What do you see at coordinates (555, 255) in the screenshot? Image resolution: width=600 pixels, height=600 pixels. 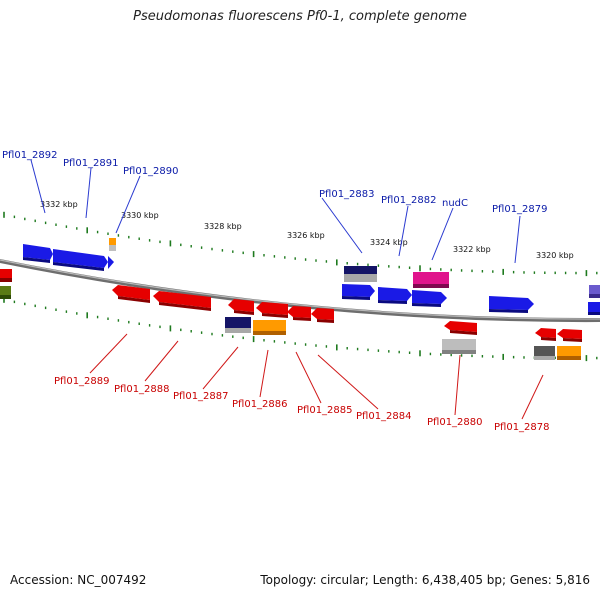 I see `kbp-label-3320: 3320 kbp` at bounding box center [555, 255].